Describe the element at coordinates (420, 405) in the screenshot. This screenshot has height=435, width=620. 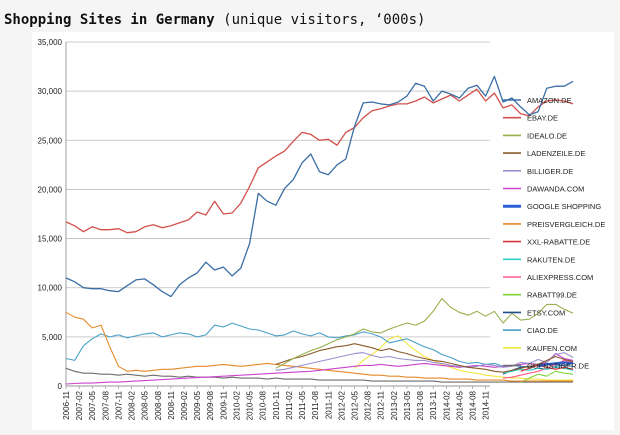
I see `x-tick-label: 2013-08` at that location.